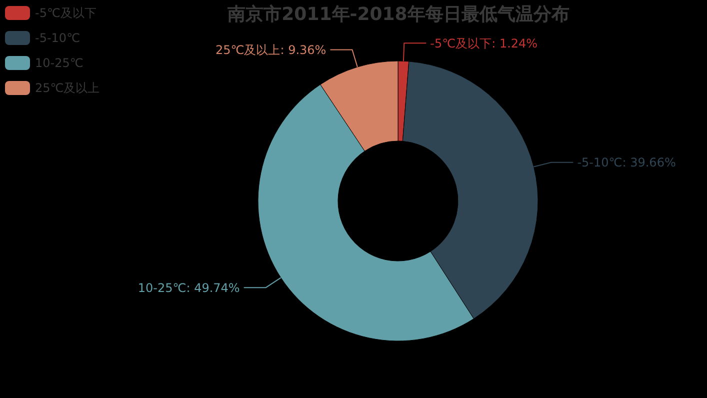 This screenshot has width=707, height=398. What do you see at coordinates (484, 43) in the screenshot?
I see `data-label: -5℃及以下: 1.24%` at bounding box center [484, 43].